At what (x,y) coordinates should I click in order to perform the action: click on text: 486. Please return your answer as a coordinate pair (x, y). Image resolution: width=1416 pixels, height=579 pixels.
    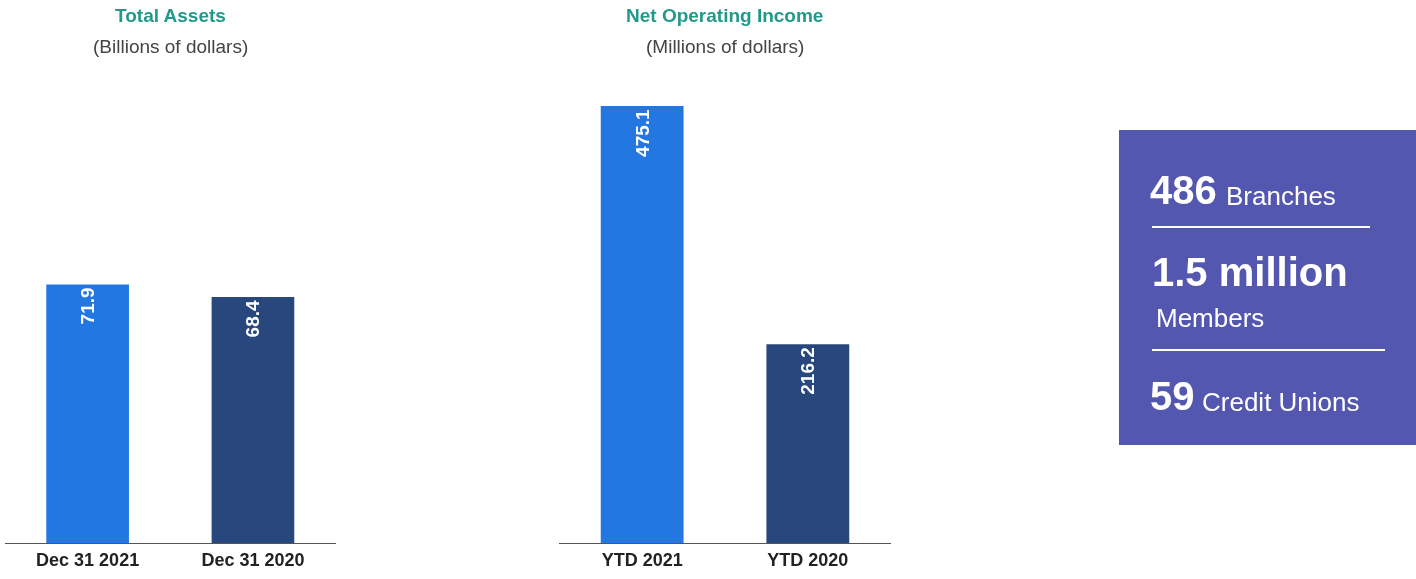
    Looking at the image, I should click on (1183, 190).